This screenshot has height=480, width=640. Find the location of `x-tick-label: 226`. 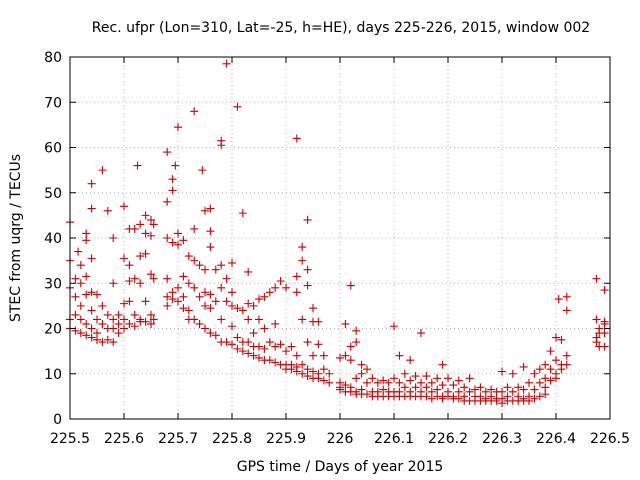

x-tick-label: 226 is located at coordinates (340, 439).